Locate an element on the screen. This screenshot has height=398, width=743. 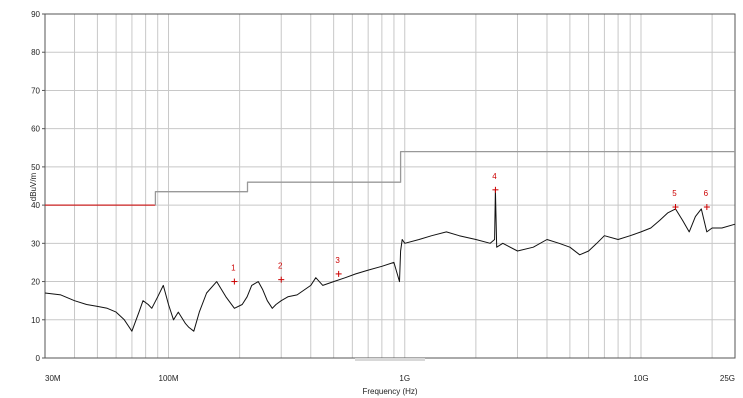
x-tick-label: 25G is located at coordinates (727, 378).